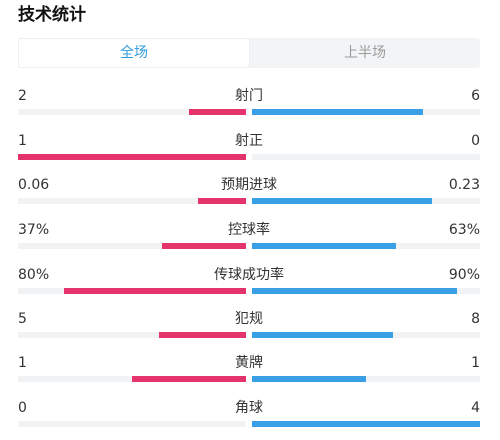  What do you see at coordinates (249, 319) in the screenshot?
I see `stat-label: 犯规` at bounding box center [249, 319].